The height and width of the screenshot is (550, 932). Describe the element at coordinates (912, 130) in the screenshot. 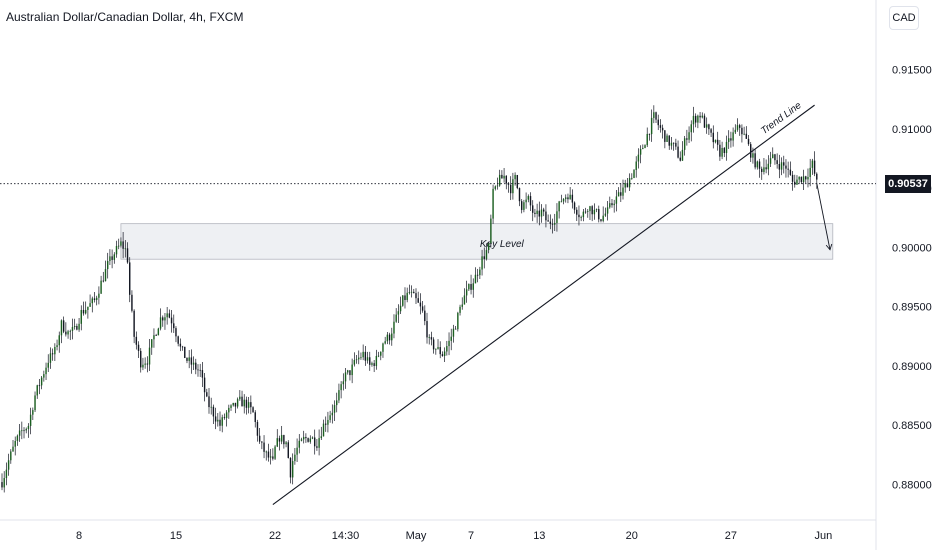

I see `y-tick-label: 0.91000` at that location.